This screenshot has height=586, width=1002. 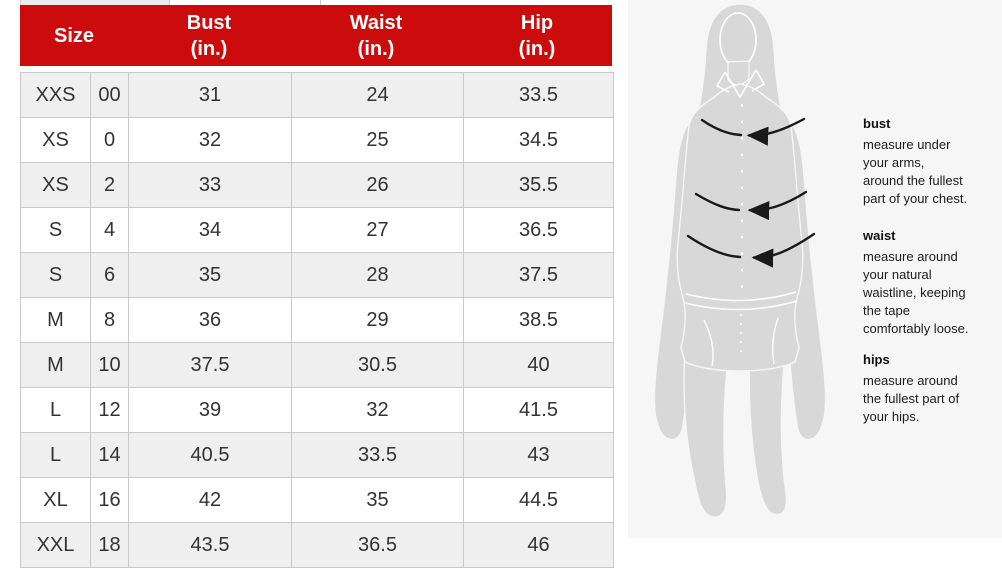 I want to click on waist-cell: 24, so click(x=377, y=95).